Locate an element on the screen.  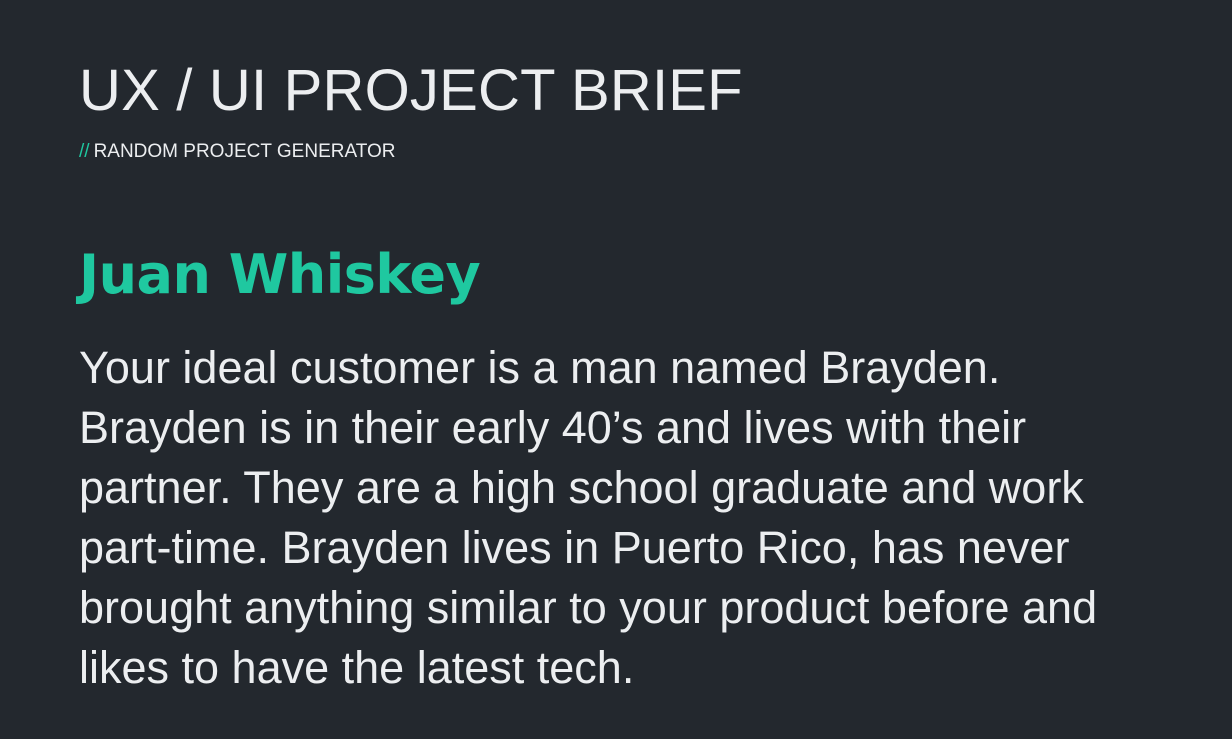
page-title: UX / UI PROJECT BRIEF is located at coordinates (411, 90).